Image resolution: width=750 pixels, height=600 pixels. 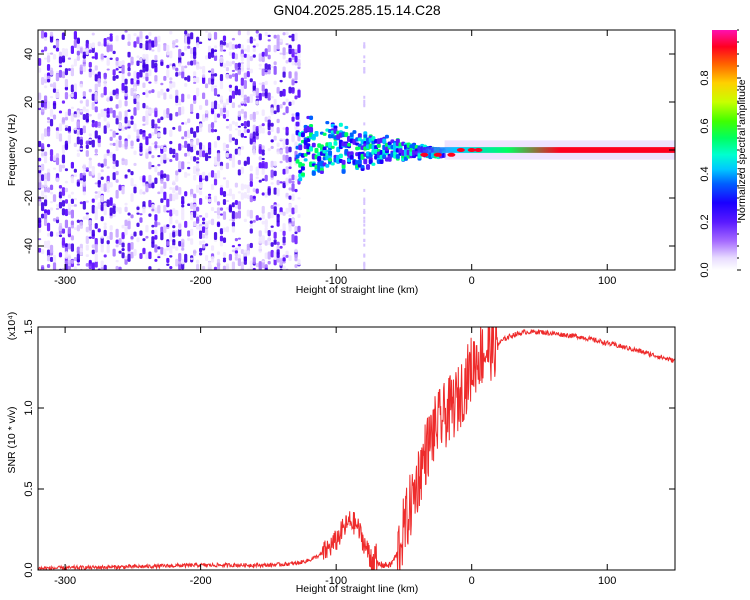 I want to click on spectrogram-band, so click(x=546, y=150).